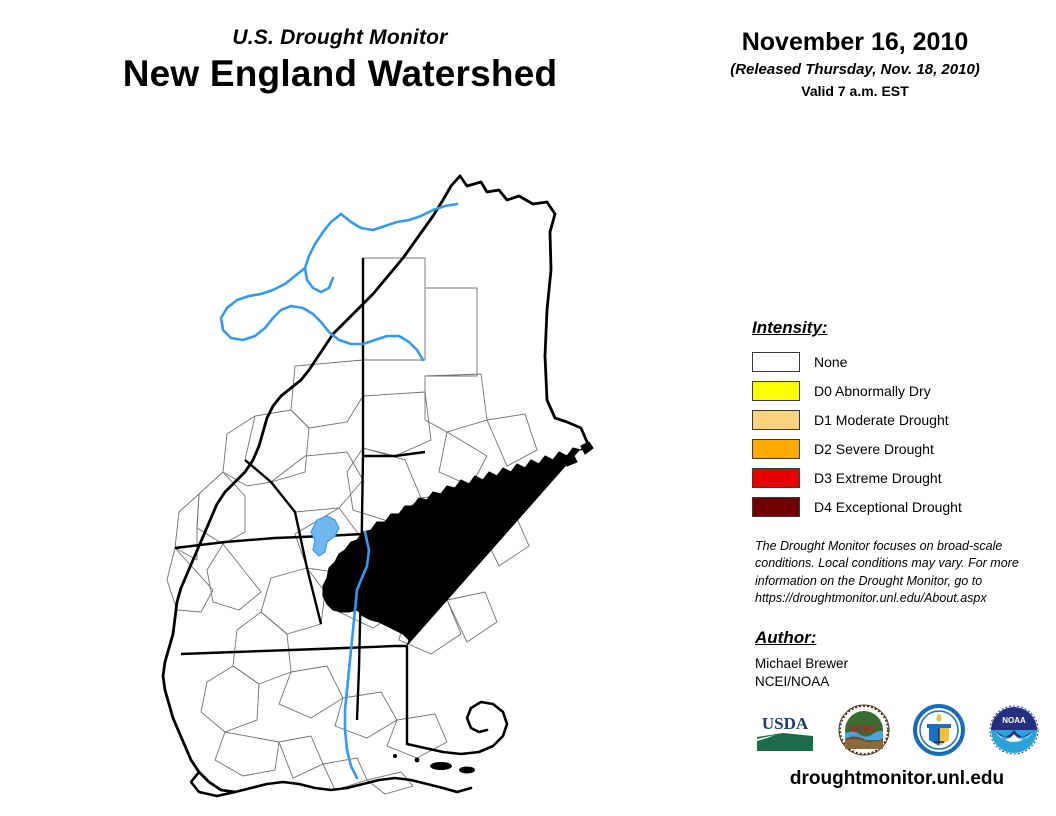 Image resolution: width=1056 pixels, height=816 pixels. Describe the element at coordinates (1014, 732) in the screenshot. I see `noaa-logo: NOAA` at that location.